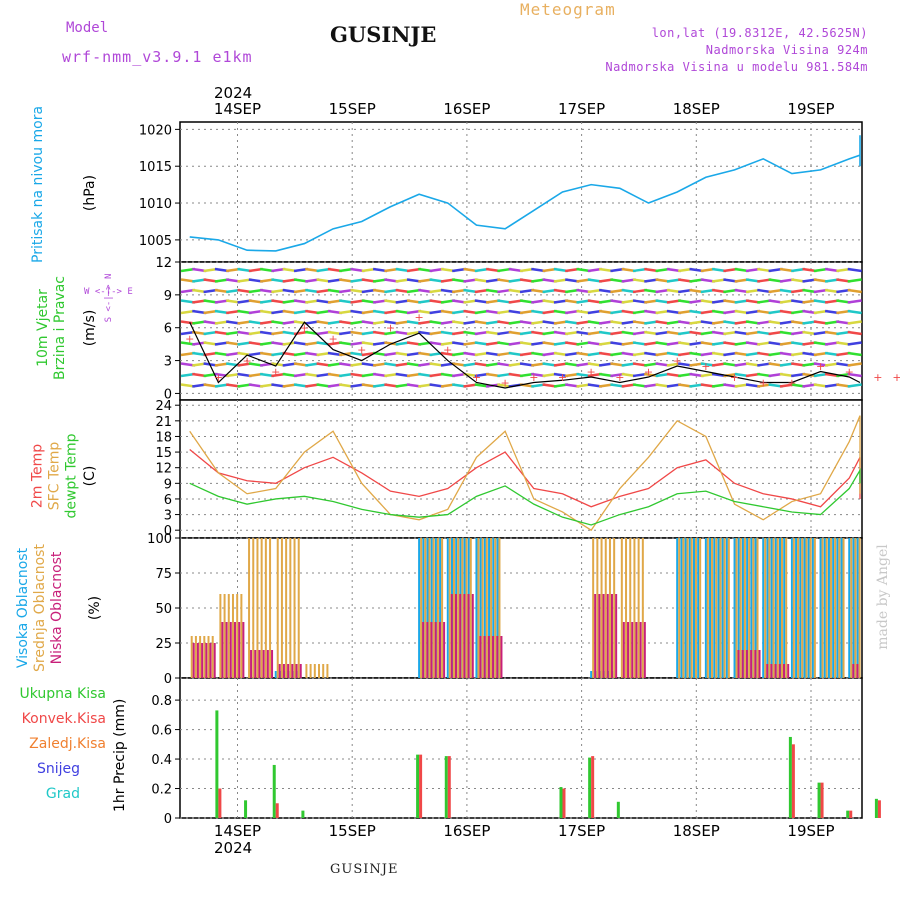 The height and width of the screenshot is (900, 900). What do you see at coordinates (161, 731) in the screenshot?
I see `precip-tick-label: 0.6` at bounding box center [161, 731].